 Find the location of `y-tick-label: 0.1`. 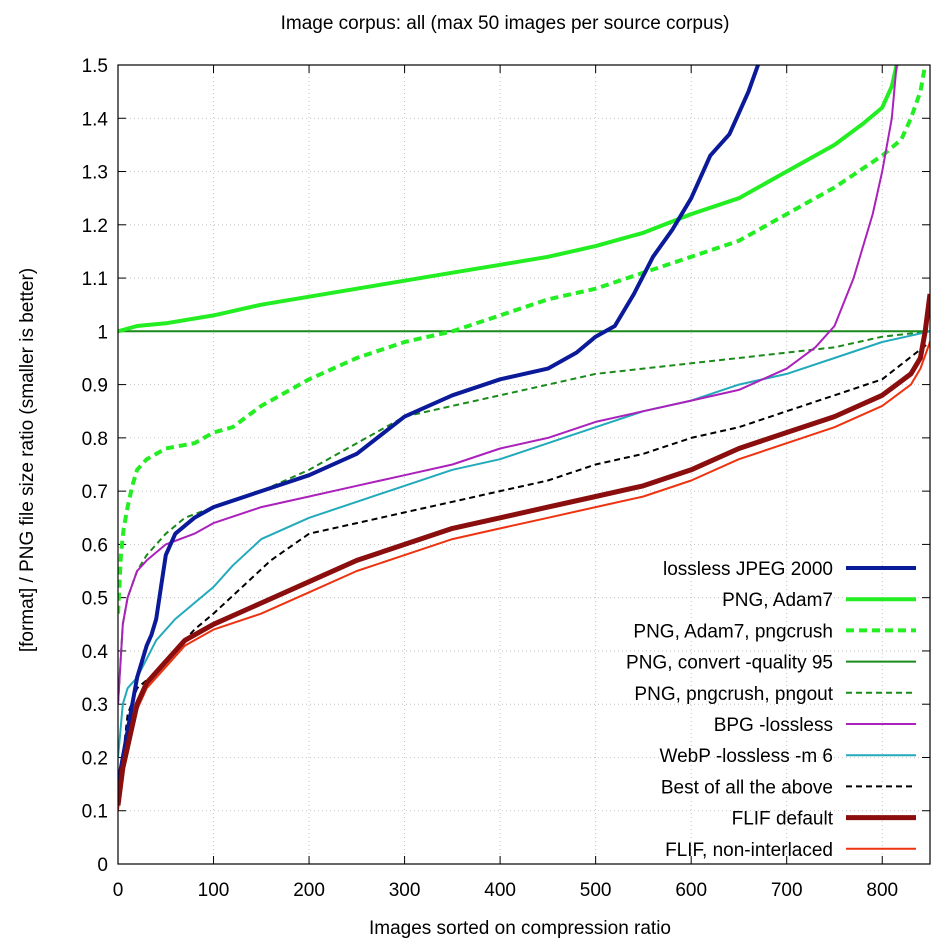

y-tick-label: 0.1 is located at coordinates (95, 812).